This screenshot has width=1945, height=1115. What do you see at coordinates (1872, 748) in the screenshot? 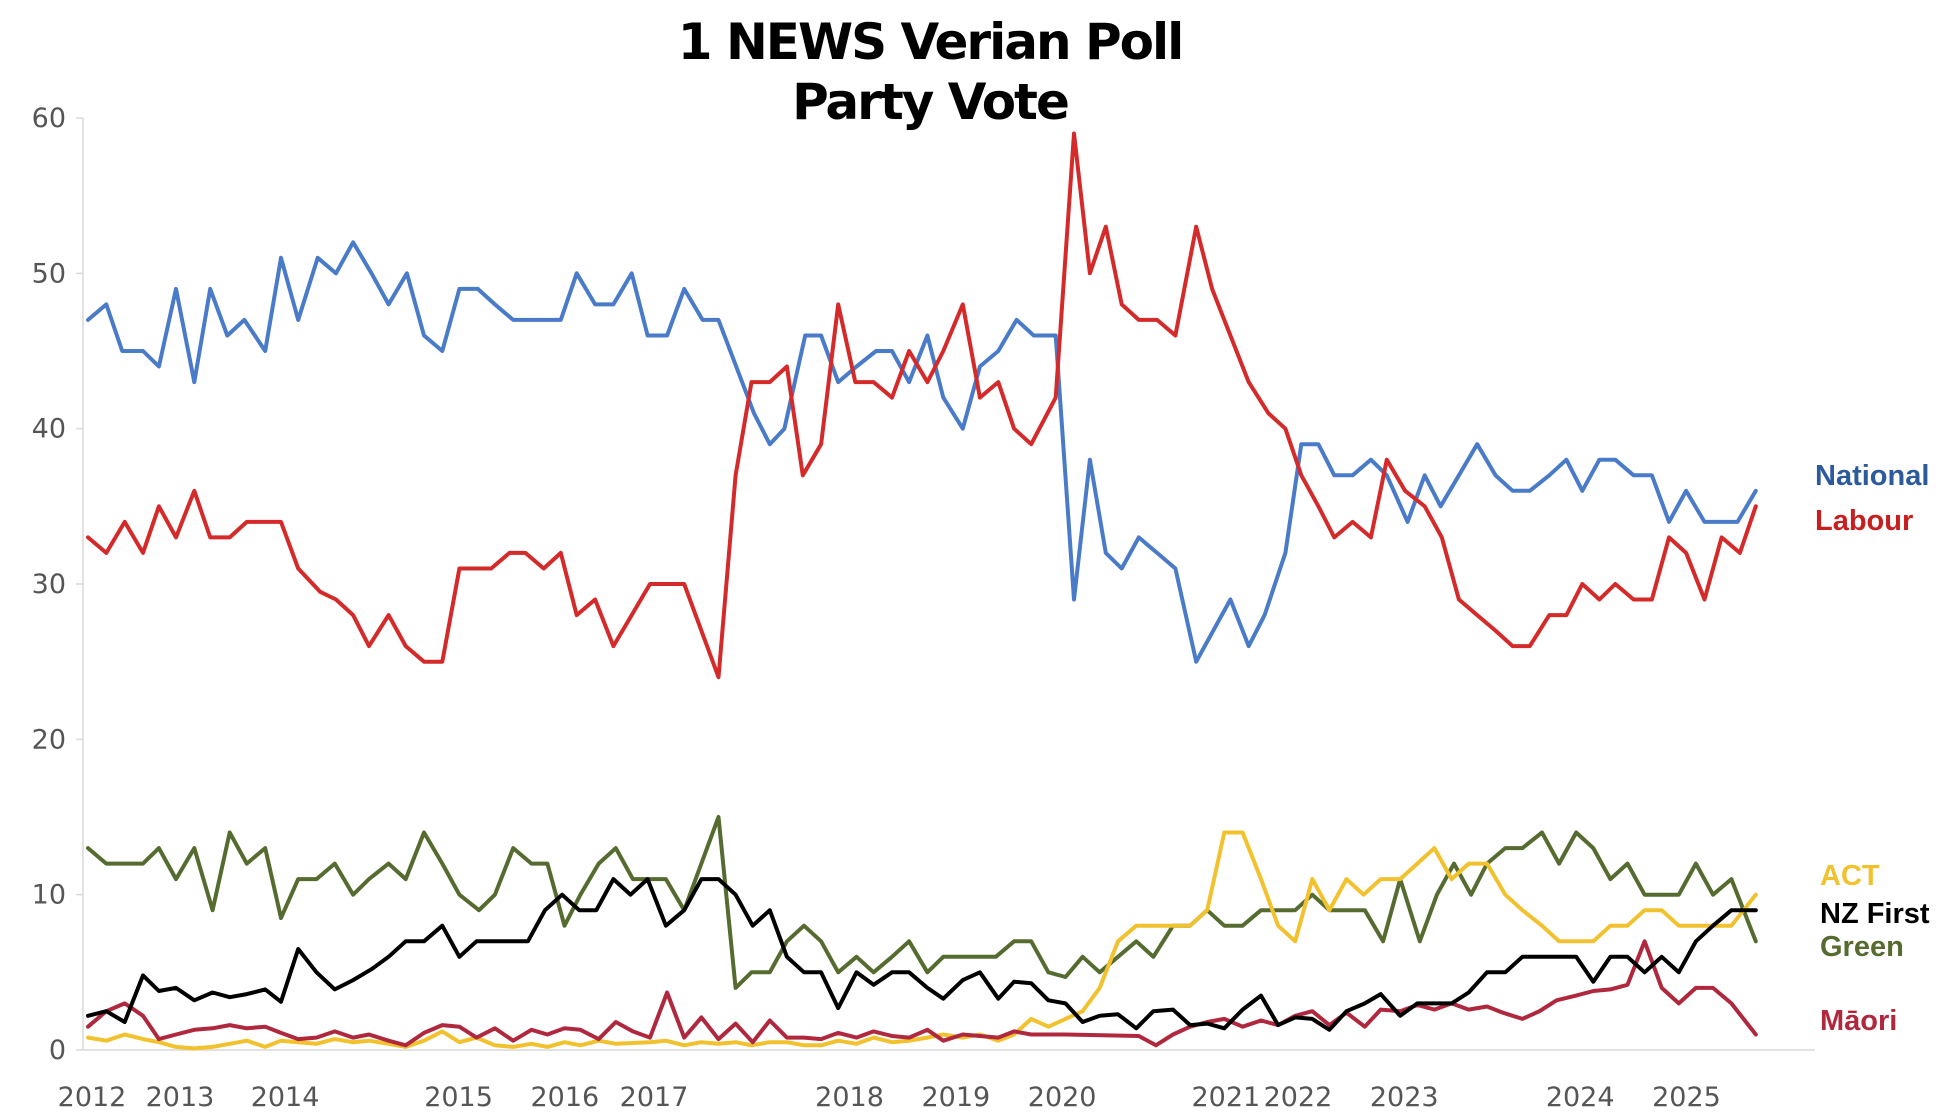
I see `legend-labels: National Labour Green ACT NZ First Māori` at bounding box center [1872, 748].